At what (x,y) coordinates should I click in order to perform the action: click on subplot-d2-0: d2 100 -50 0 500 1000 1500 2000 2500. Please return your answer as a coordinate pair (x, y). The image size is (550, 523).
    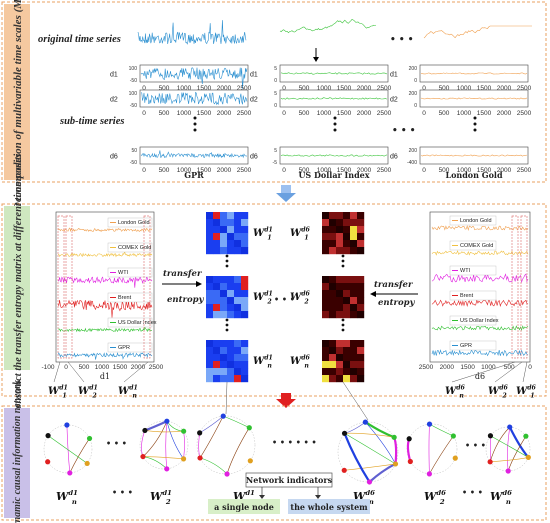
    Looking at the image, I should click on (181, 103).